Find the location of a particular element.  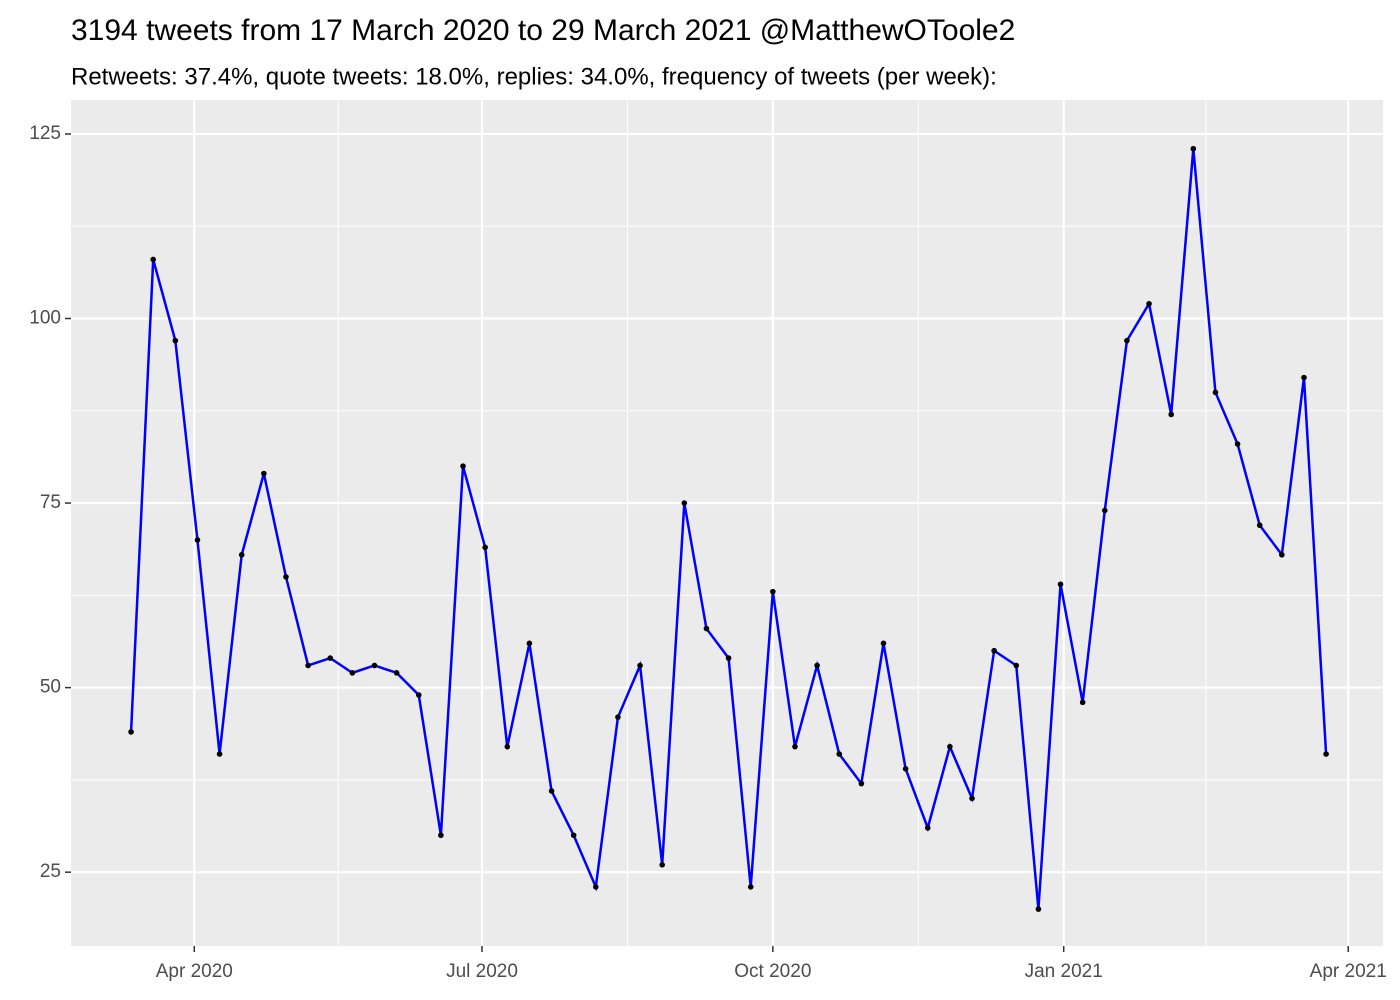

x-tick-label: Apr 2021 is located at coordinates (1348, 971).